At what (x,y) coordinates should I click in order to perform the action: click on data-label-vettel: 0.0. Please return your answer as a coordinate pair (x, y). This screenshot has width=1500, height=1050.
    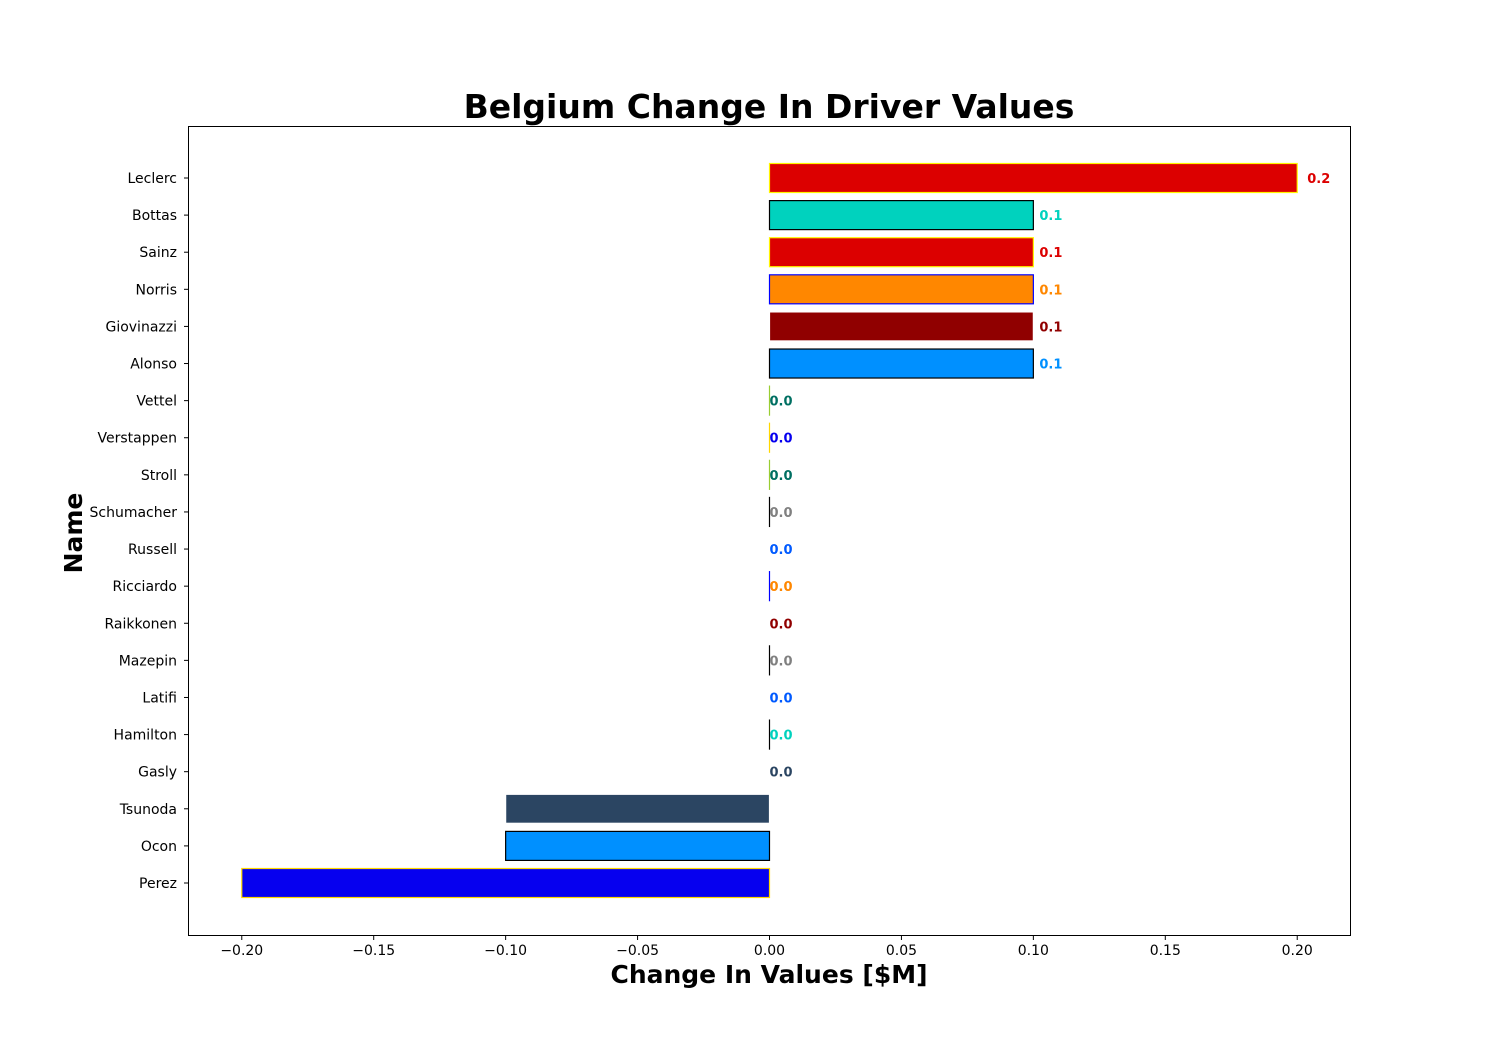
    Looking at the image, I should click on (781, 402).